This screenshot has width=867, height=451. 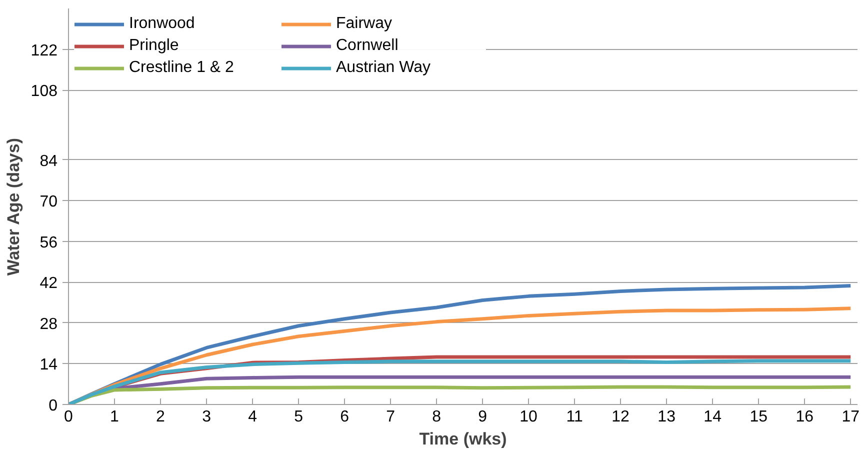 I want to click on y-tick-label: 42, so click(x=49, y=283).